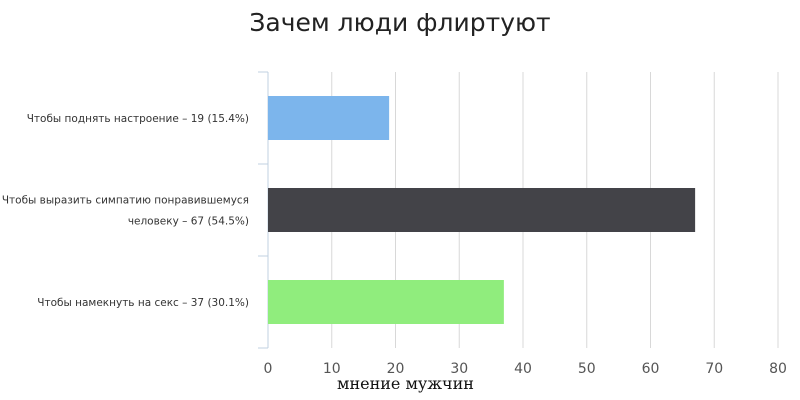 This screenshot has height=400, width=800. I want to click on chart-title: Зачем люди флиртуют, so click(400, 22).